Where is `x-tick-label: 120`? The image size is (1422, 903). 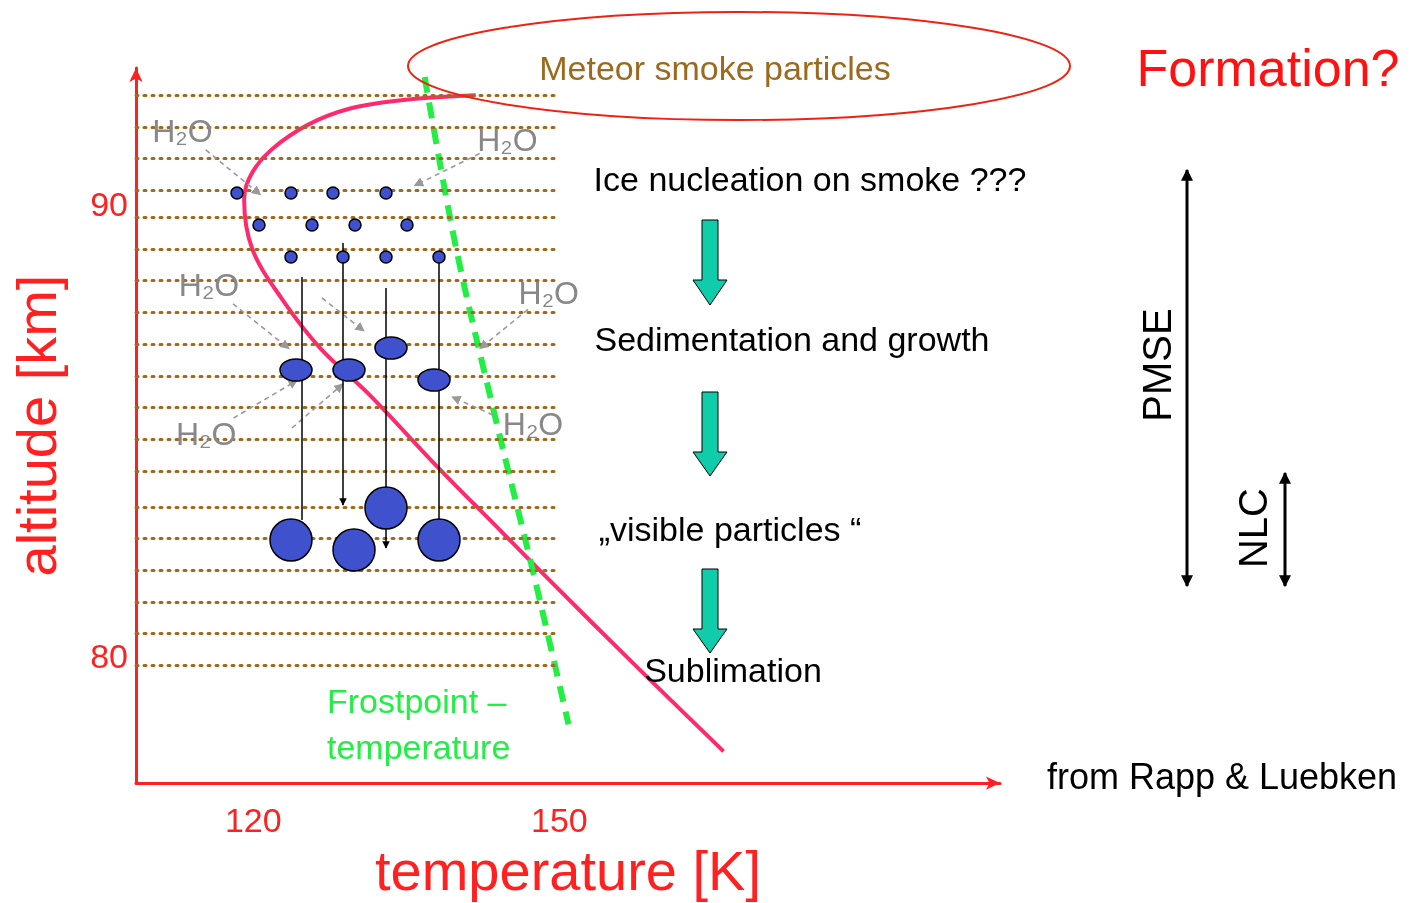
x-tick-label: 120 is located at coordinates (253, 820).